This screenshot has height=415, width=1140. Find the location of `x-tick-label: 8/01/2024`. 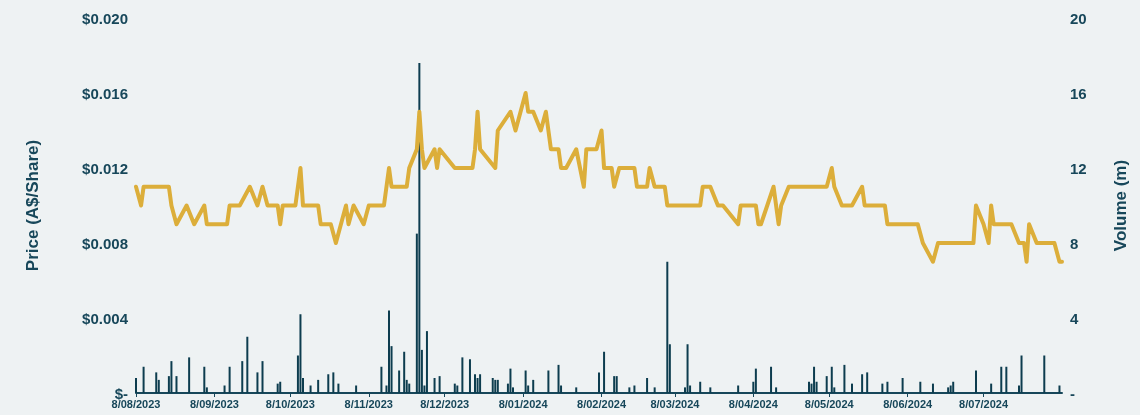

x-tick-label: 8/01/2024 is located at coordinates (523, 403).